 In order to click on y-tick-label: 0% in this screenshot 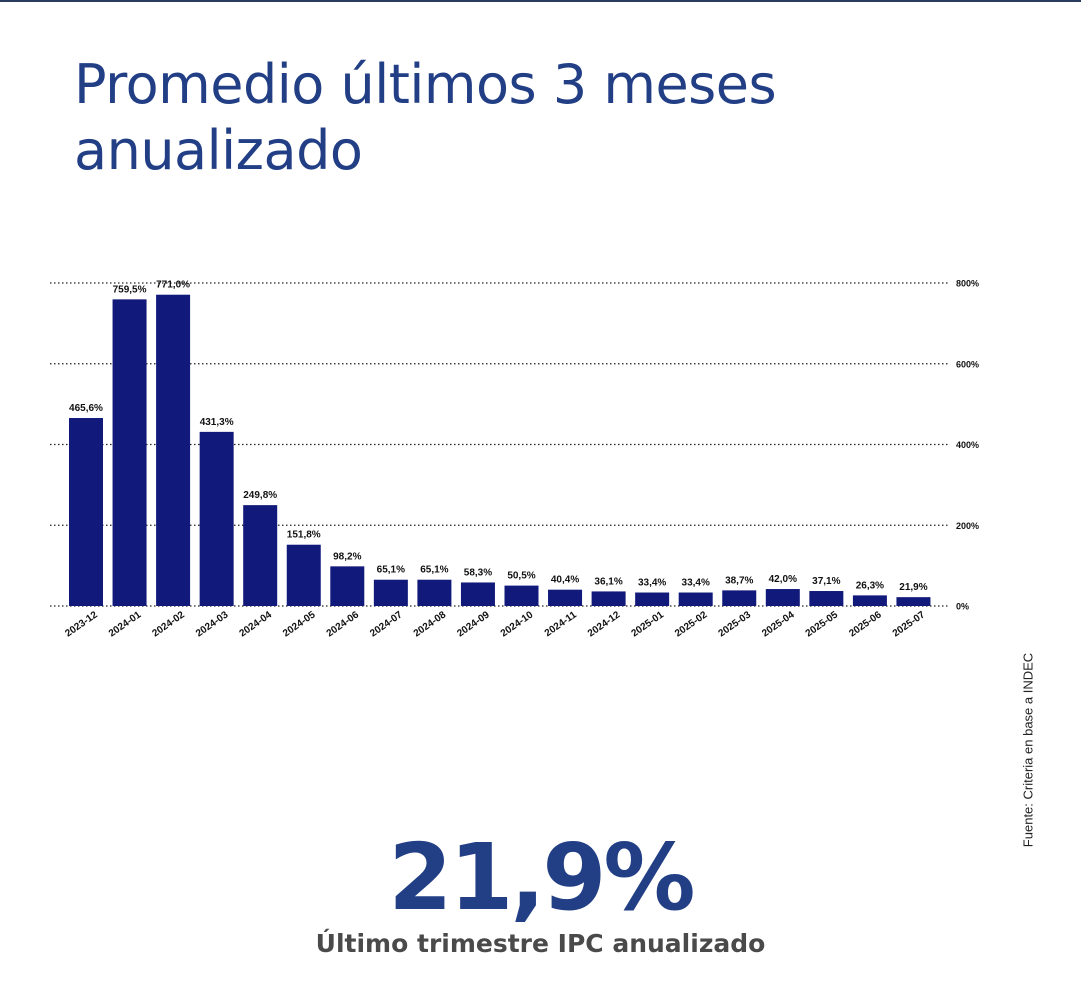, I will do `click(962, 607)`.